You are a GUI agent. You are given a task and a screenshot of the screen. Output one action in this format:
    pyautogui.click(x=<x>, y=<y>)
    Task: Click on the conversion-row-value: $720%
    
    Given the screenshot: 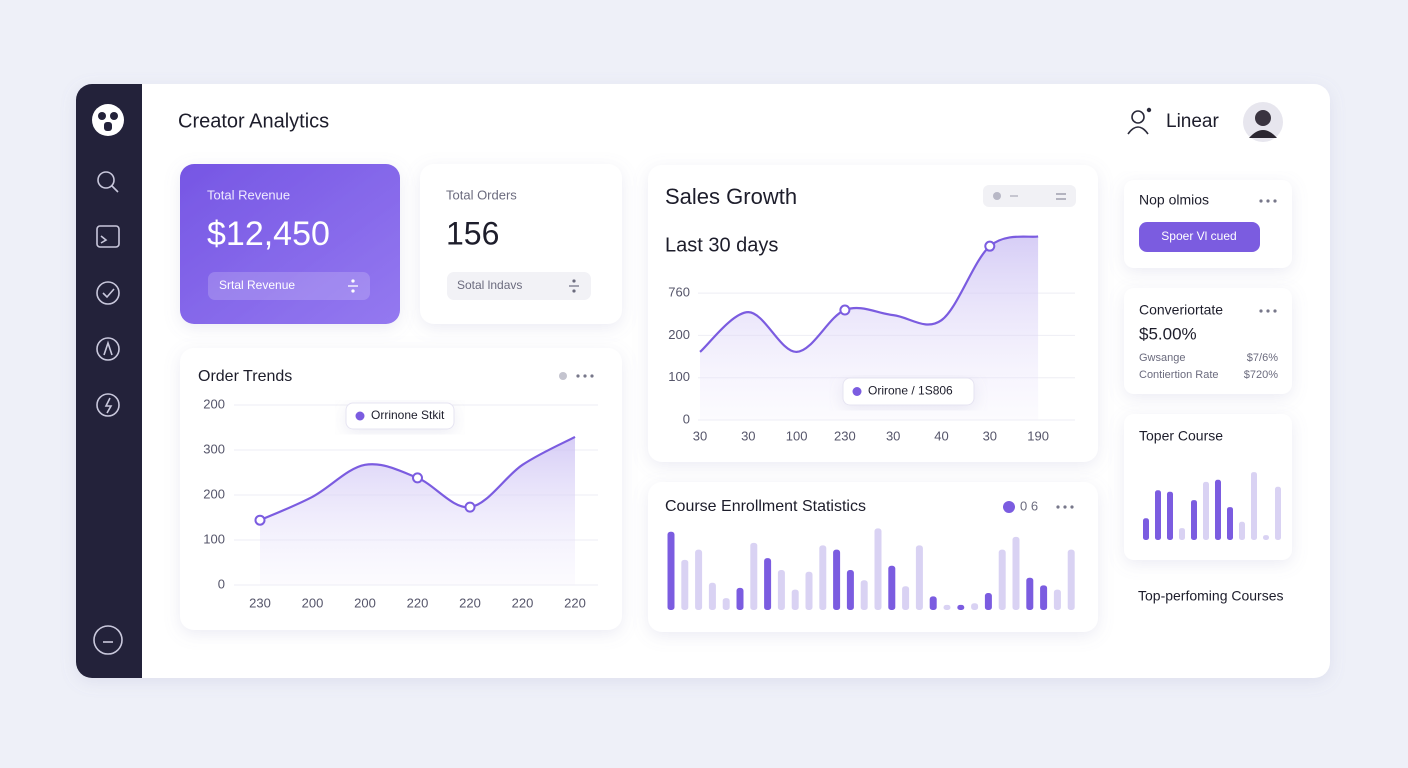 What is the action you would take?
    pyautogui.click(x=1261, y=375)
    